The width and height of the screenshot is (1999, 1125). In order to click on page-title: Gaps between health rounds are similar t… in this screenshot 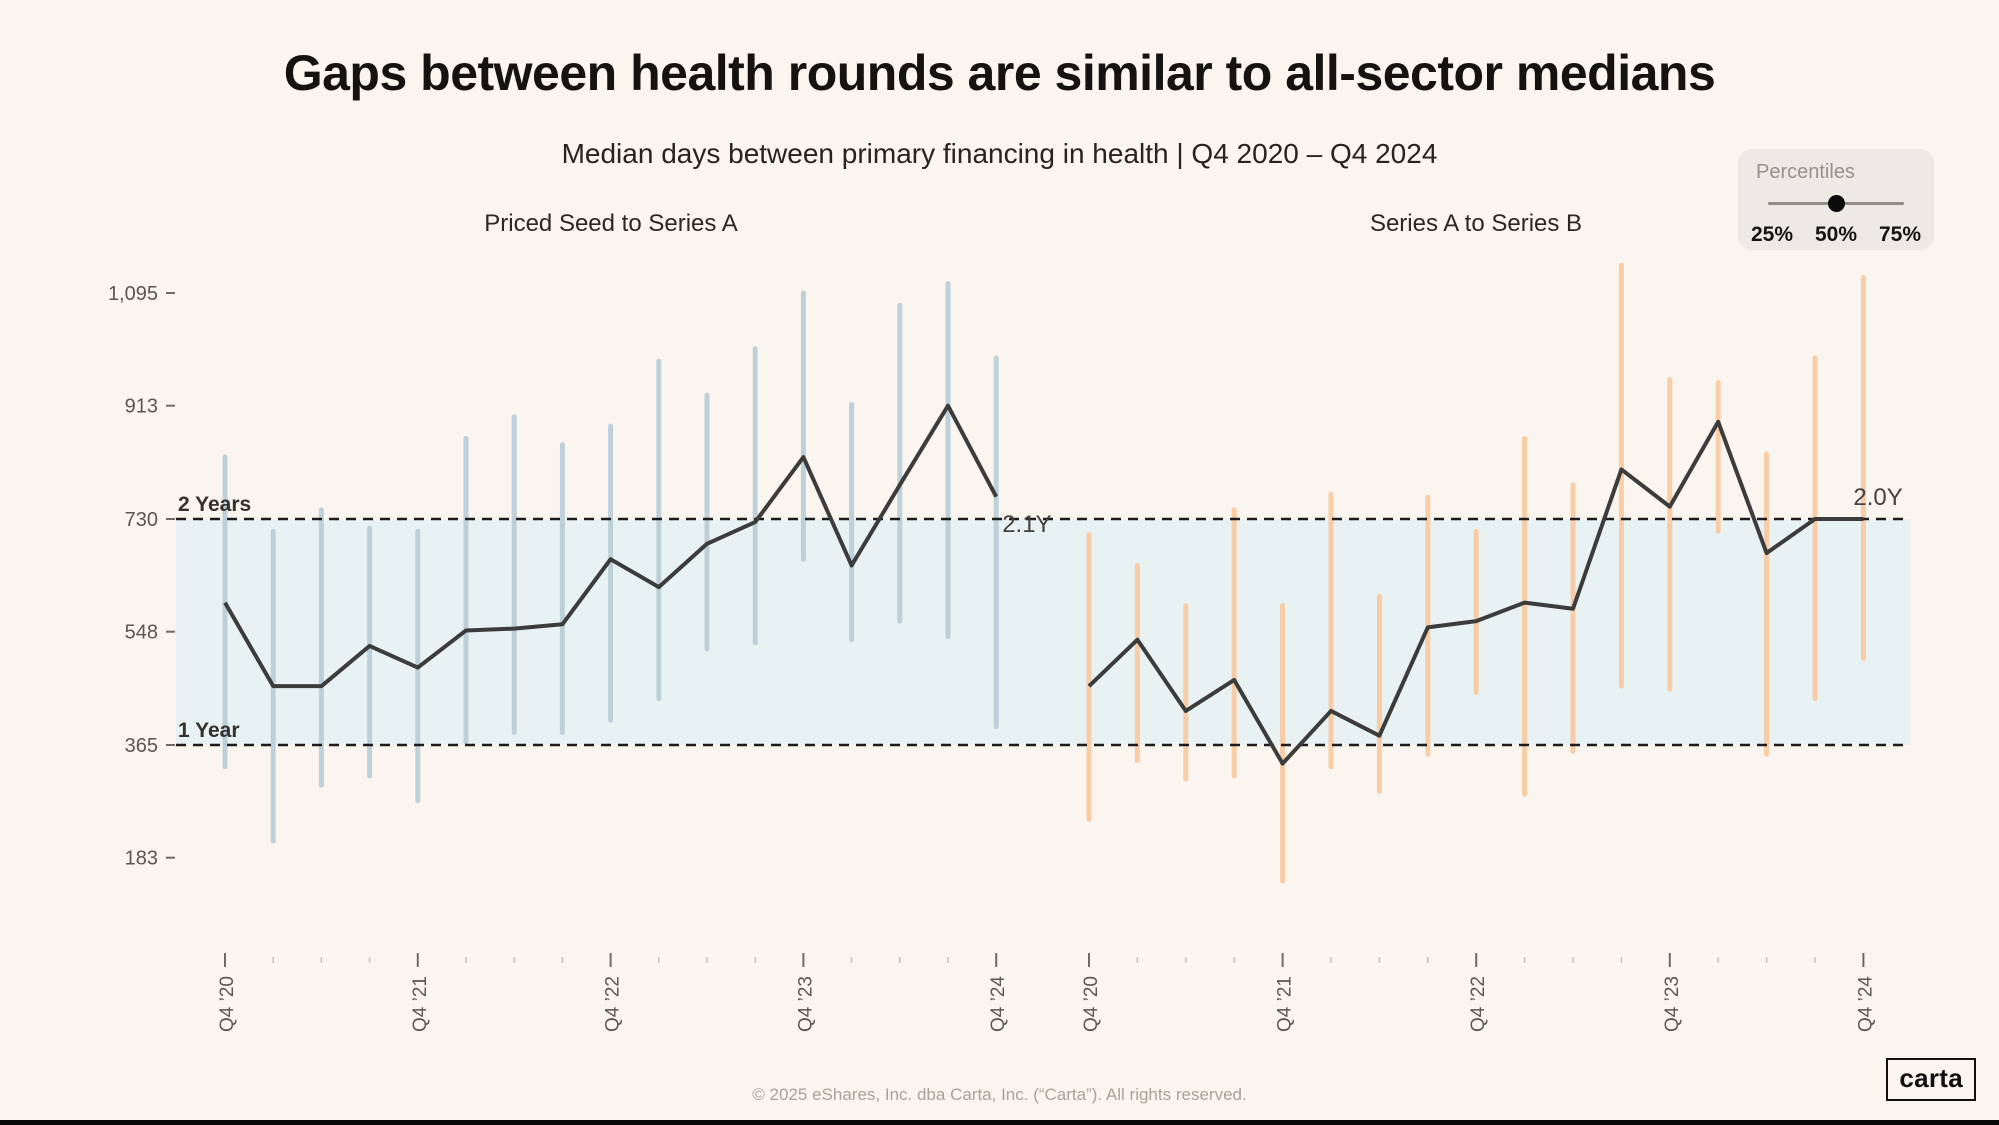, I will do `click(999, 73)`.